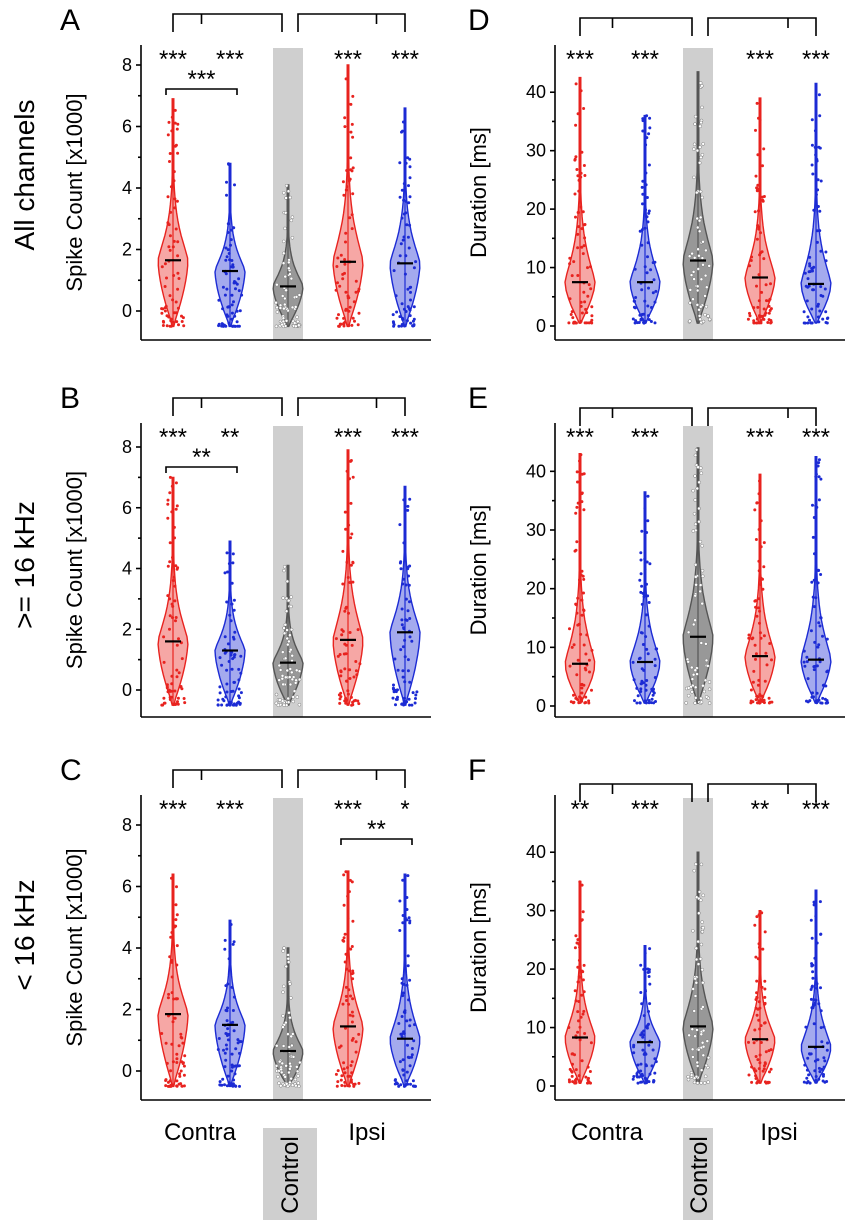  Describe the element at coordinates (536, 92) in the screenshot. I see `y-tick-label: 40` at that location.